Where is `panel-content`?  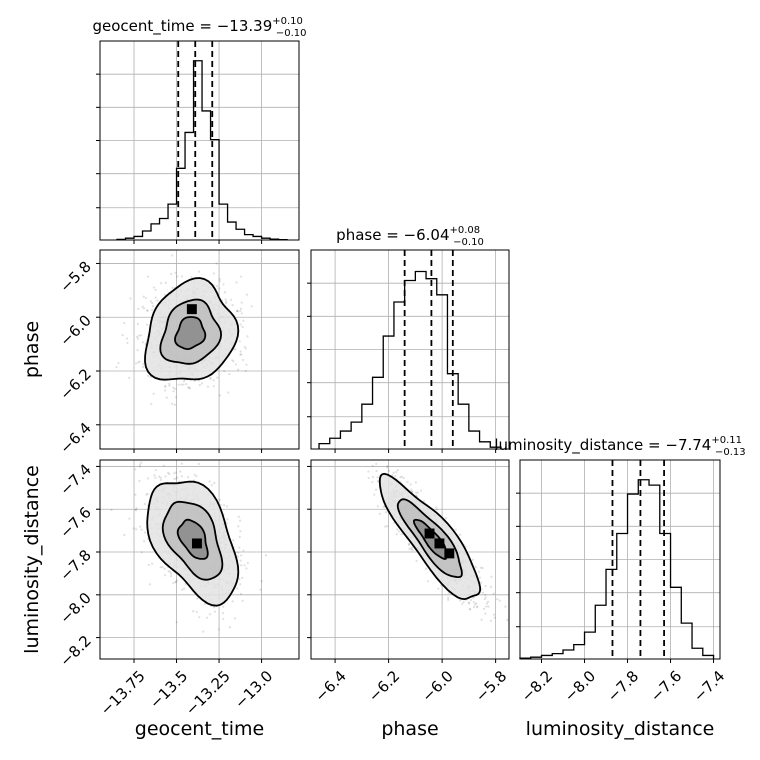
panel-content is located at coordinates (438, 537).